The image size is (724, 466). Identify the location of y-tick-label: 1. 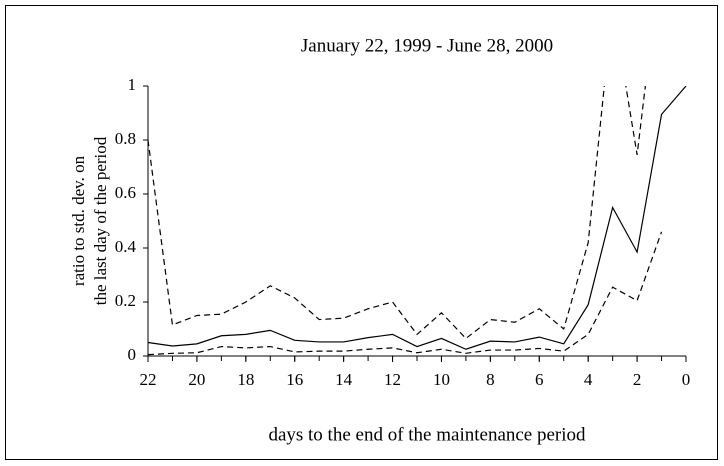
(132, 84).